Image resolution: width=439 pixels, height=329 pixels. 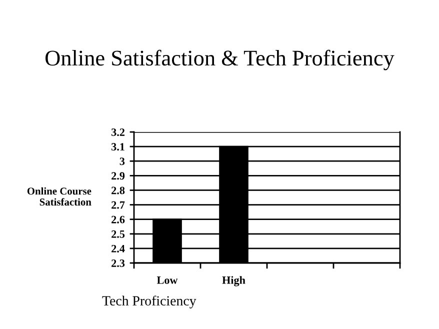 What do you see at coordinates (118, 205) in the screenshot?
I see `y-tick-label: 2.7` at bounding box center [118, 205].